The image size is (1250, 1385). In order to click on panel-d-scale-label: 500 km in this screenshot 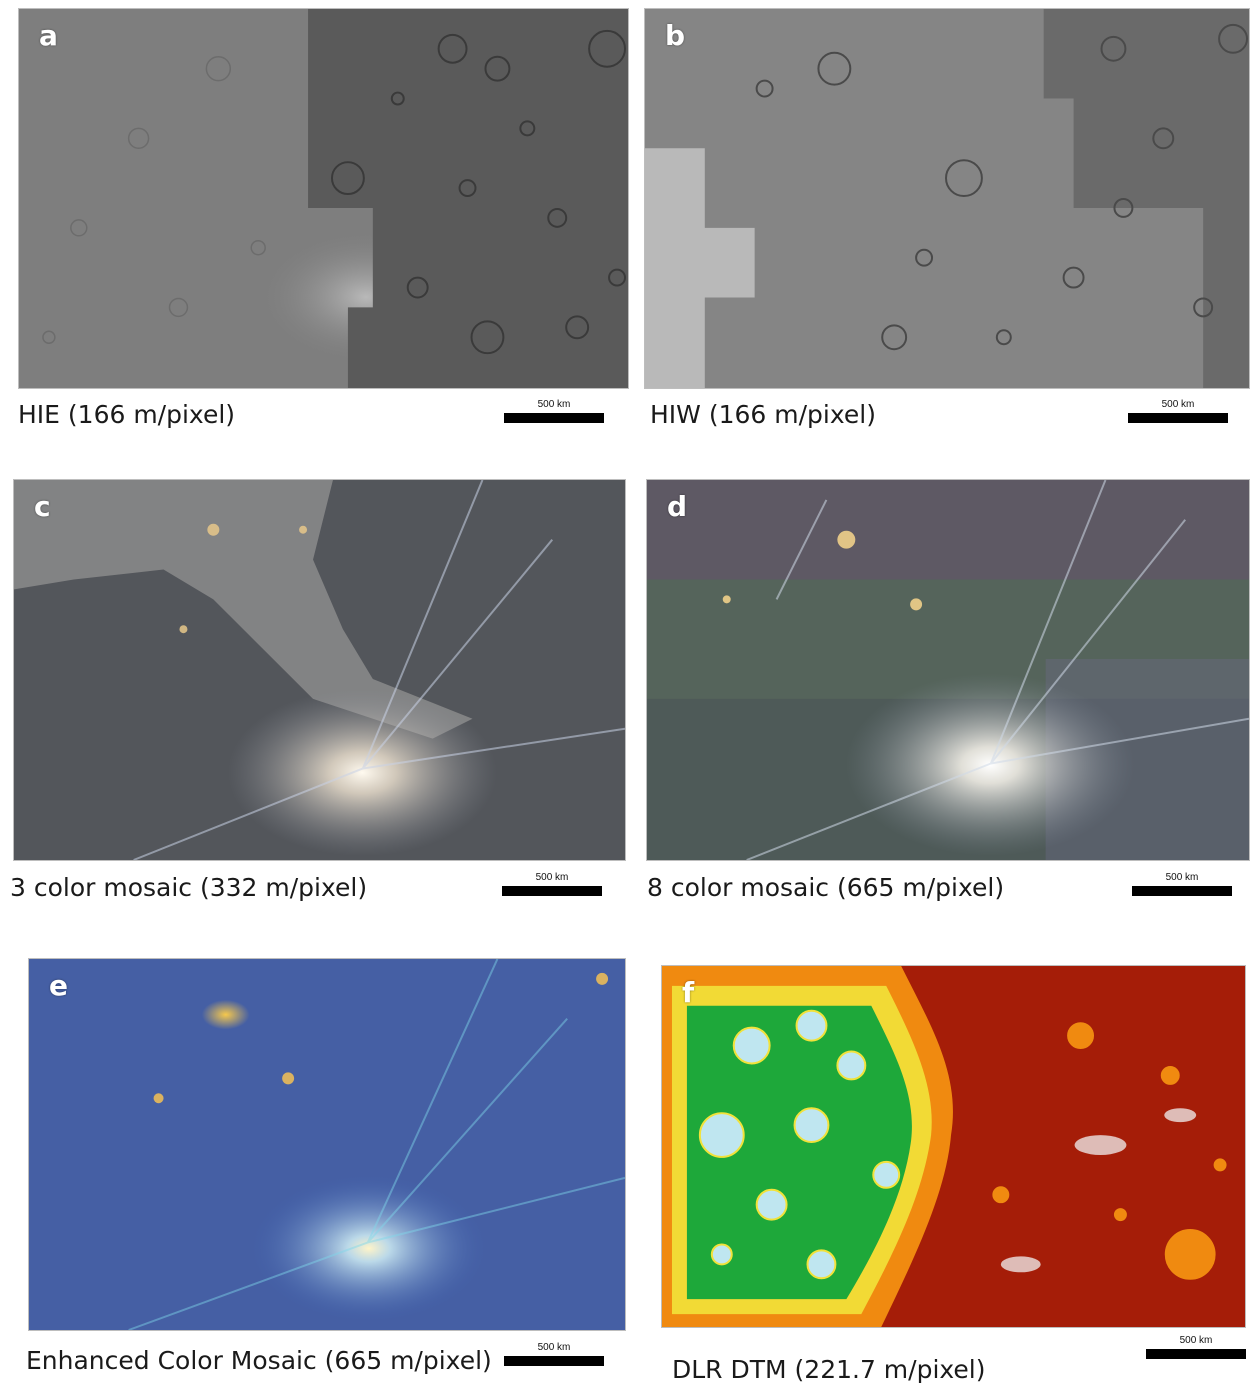, I will do `click(1182, 877)`.